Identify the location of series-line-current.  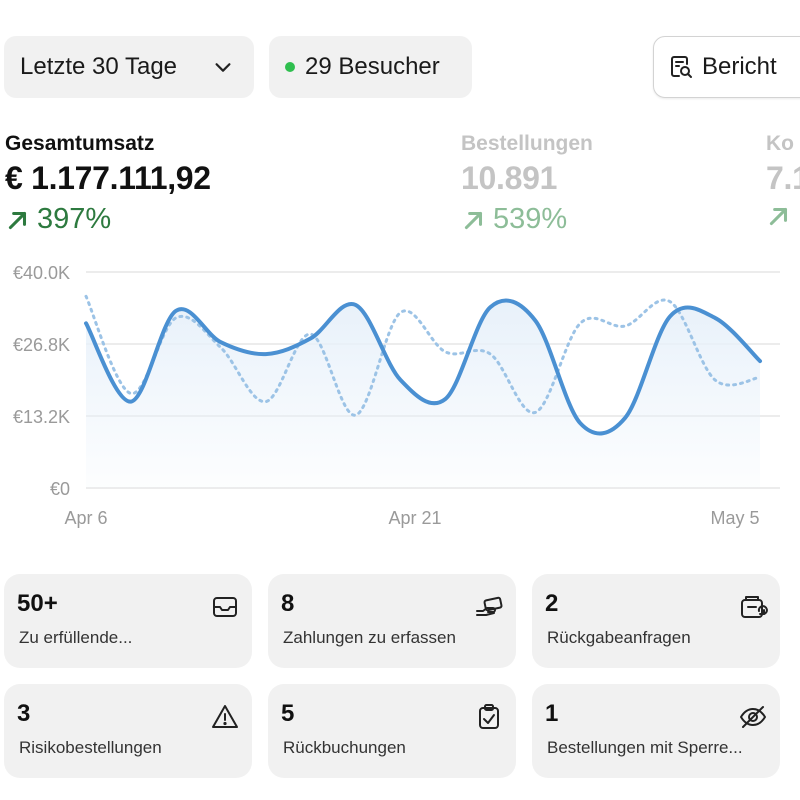
(423, 367).